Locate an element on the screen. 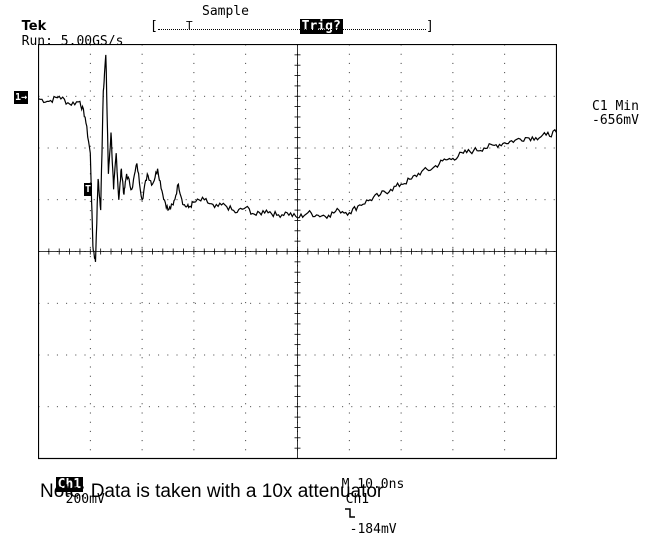 The image size is (665, 537). acquisition-mode: Sample is located at coordinates (225, 11).